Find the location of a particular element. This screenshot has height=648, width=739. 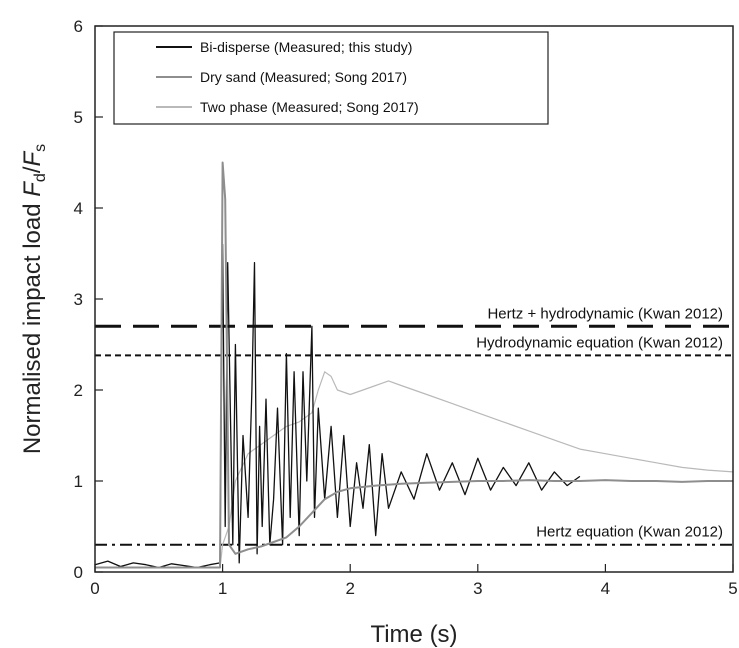

x-tick-label: 3 is located at coordinates (477, 588).